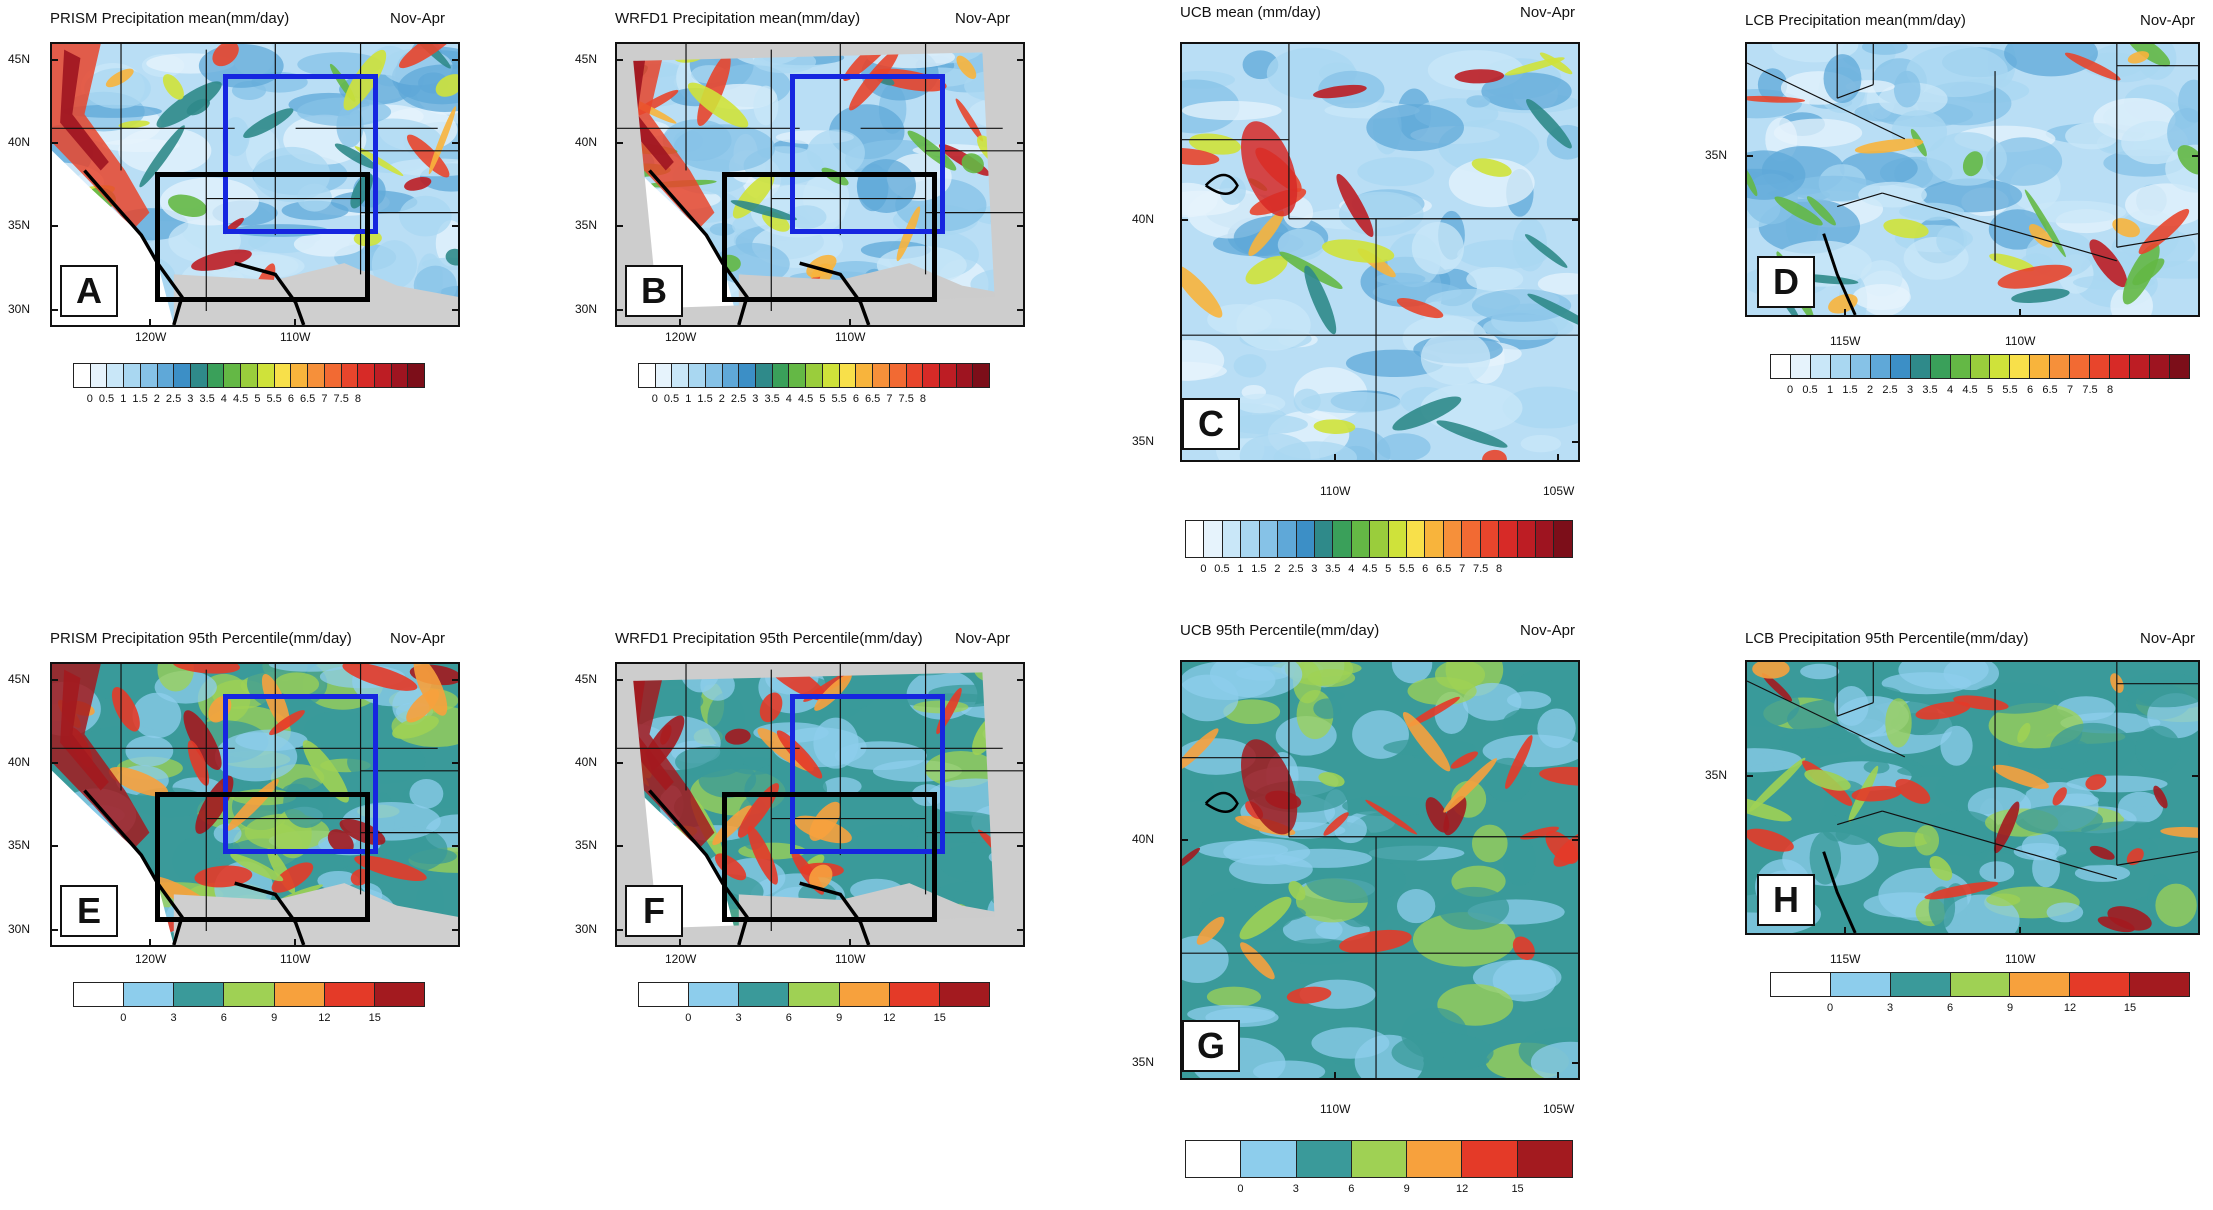 This screenshot has height=1210, width=2213. What do you see at coordinates (586, 845) in the screenshot?
I see `y-tick-label: 35N` at bounding box center [586, 845].